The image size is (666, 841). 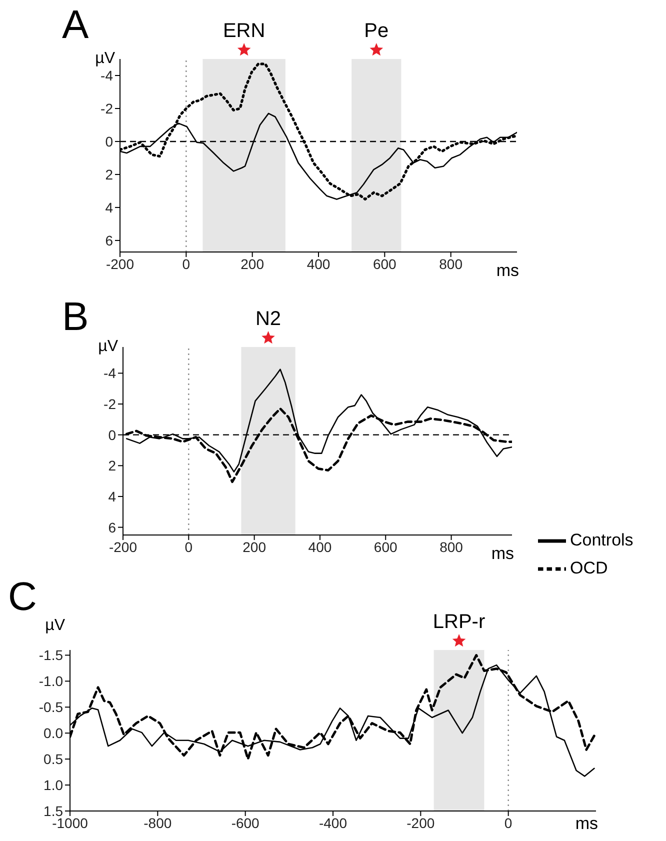 What do you see at coordinates (54, 733) in the screenshot?
I see `y-tick-label: 0.0` at bounding box center [54, 733].